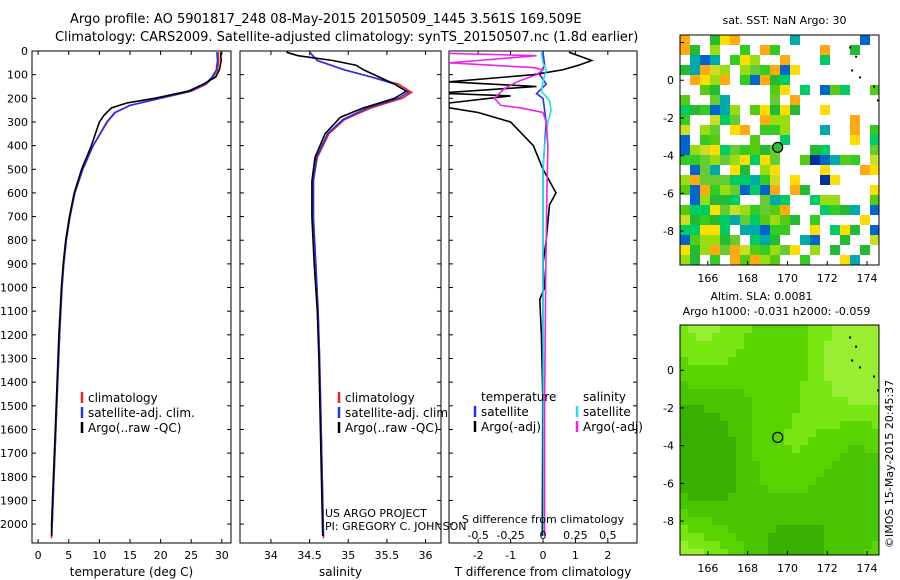 The width and height of the screenshot is (900, 580). Describe the element at coordinates (395, 526) in the screenshot. I see `credits-pi: PI: GREGORY C. JOHNSON` at that location.